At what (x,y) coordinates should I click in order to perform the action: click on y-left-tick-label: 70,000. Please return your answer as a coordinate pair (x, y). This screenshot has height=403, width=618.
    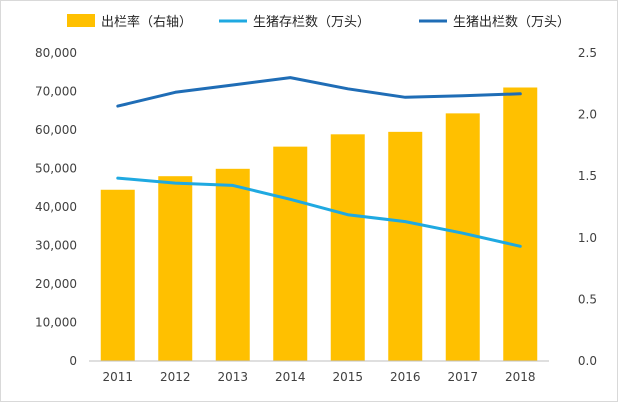
    Looking at the image, I should click on (56, 92).